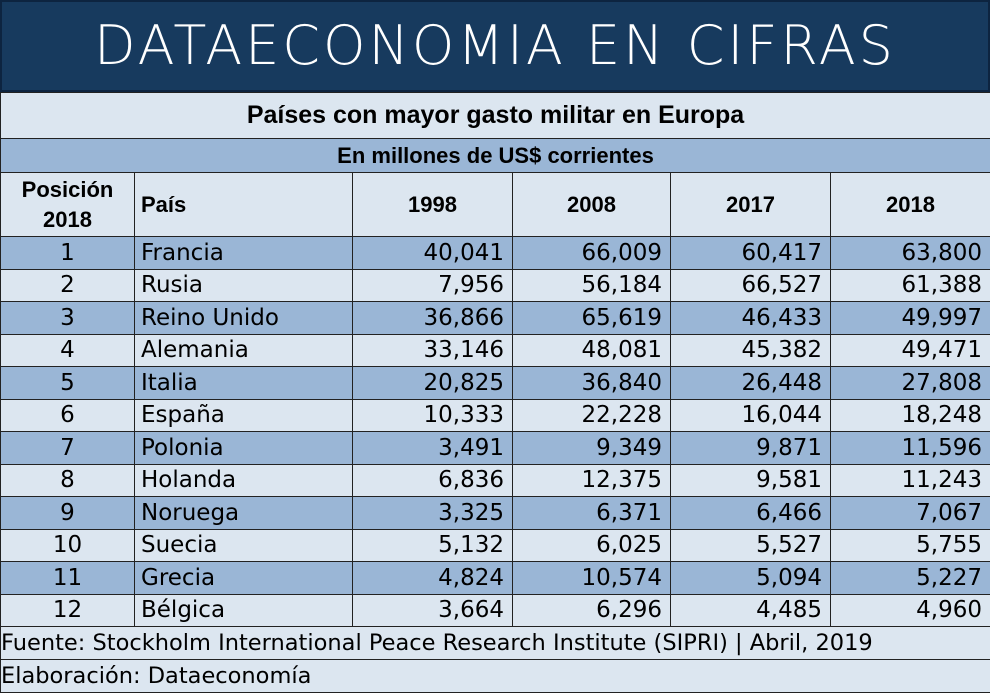 The width and height of the screenshot is (990, 694). I want to click on cell-value: 16,044, so click(750, 415).